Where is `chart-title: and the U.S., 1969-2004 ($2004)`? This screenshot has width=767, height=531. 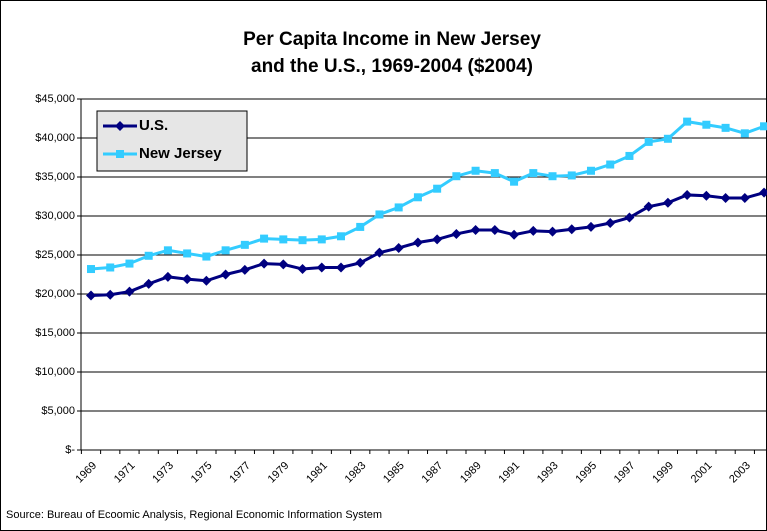
chart-title: and the U.S., 1969-2004 ($2004) is located at coordinates (392, 66).